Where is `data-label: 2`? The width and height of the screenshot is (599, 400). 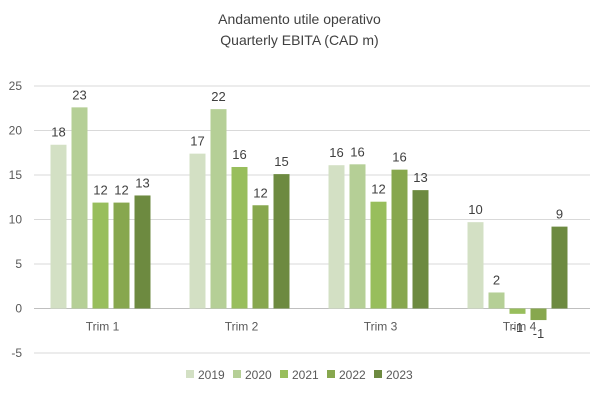 data-label: 2 is located at coordinates (496, 279).